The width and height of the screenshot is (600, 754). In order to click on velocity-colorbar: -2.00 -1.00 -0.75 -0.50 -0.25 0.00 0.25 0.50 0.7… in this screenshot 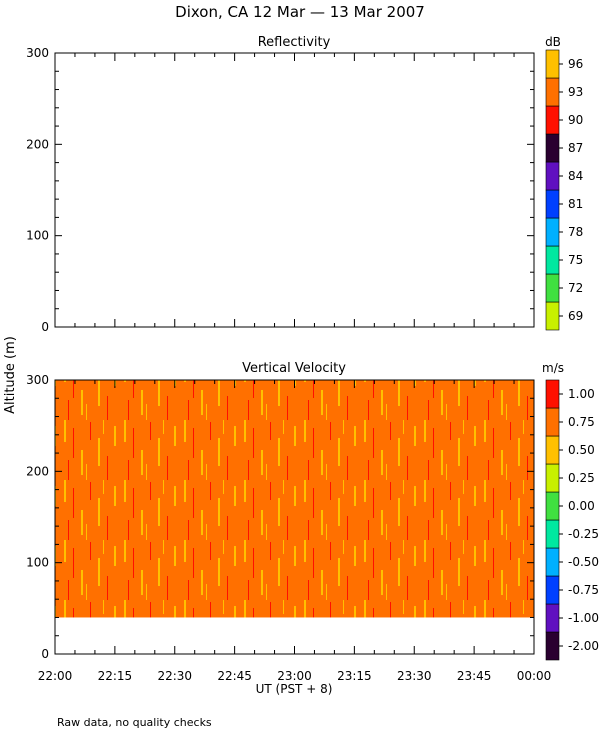, I will do `click(572, 520)`.